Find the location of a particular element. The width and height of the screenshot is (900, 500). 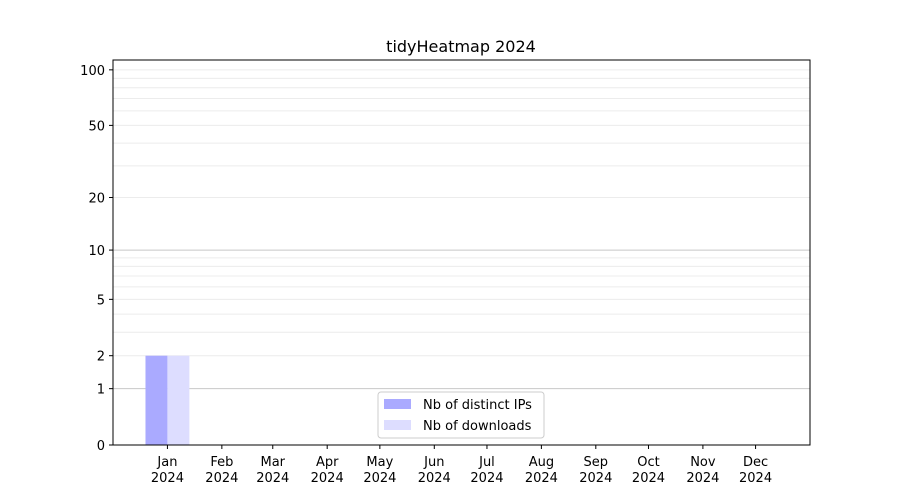

x-tick-label: Jul is located at coordinates (486, 462).